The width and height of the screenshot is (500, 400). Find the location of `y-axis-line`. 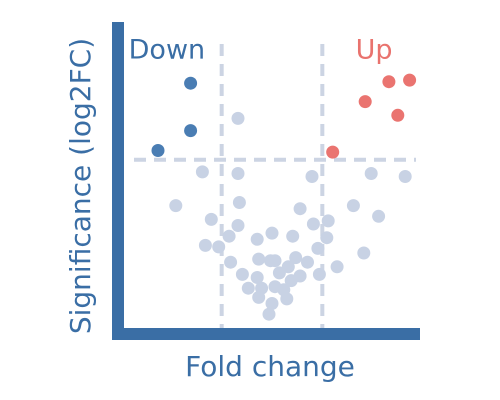

y-axis-line is located at coordinates (118, 181).